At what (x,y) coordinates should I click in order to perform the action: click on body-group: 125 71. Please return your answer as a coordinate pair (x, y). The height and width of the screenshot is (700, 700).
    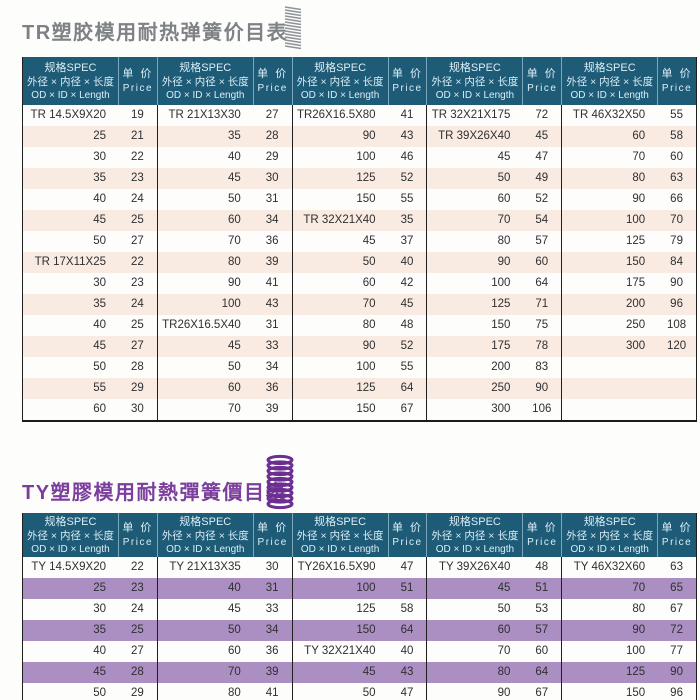
    Looking at the image, I should click on (493, 304).